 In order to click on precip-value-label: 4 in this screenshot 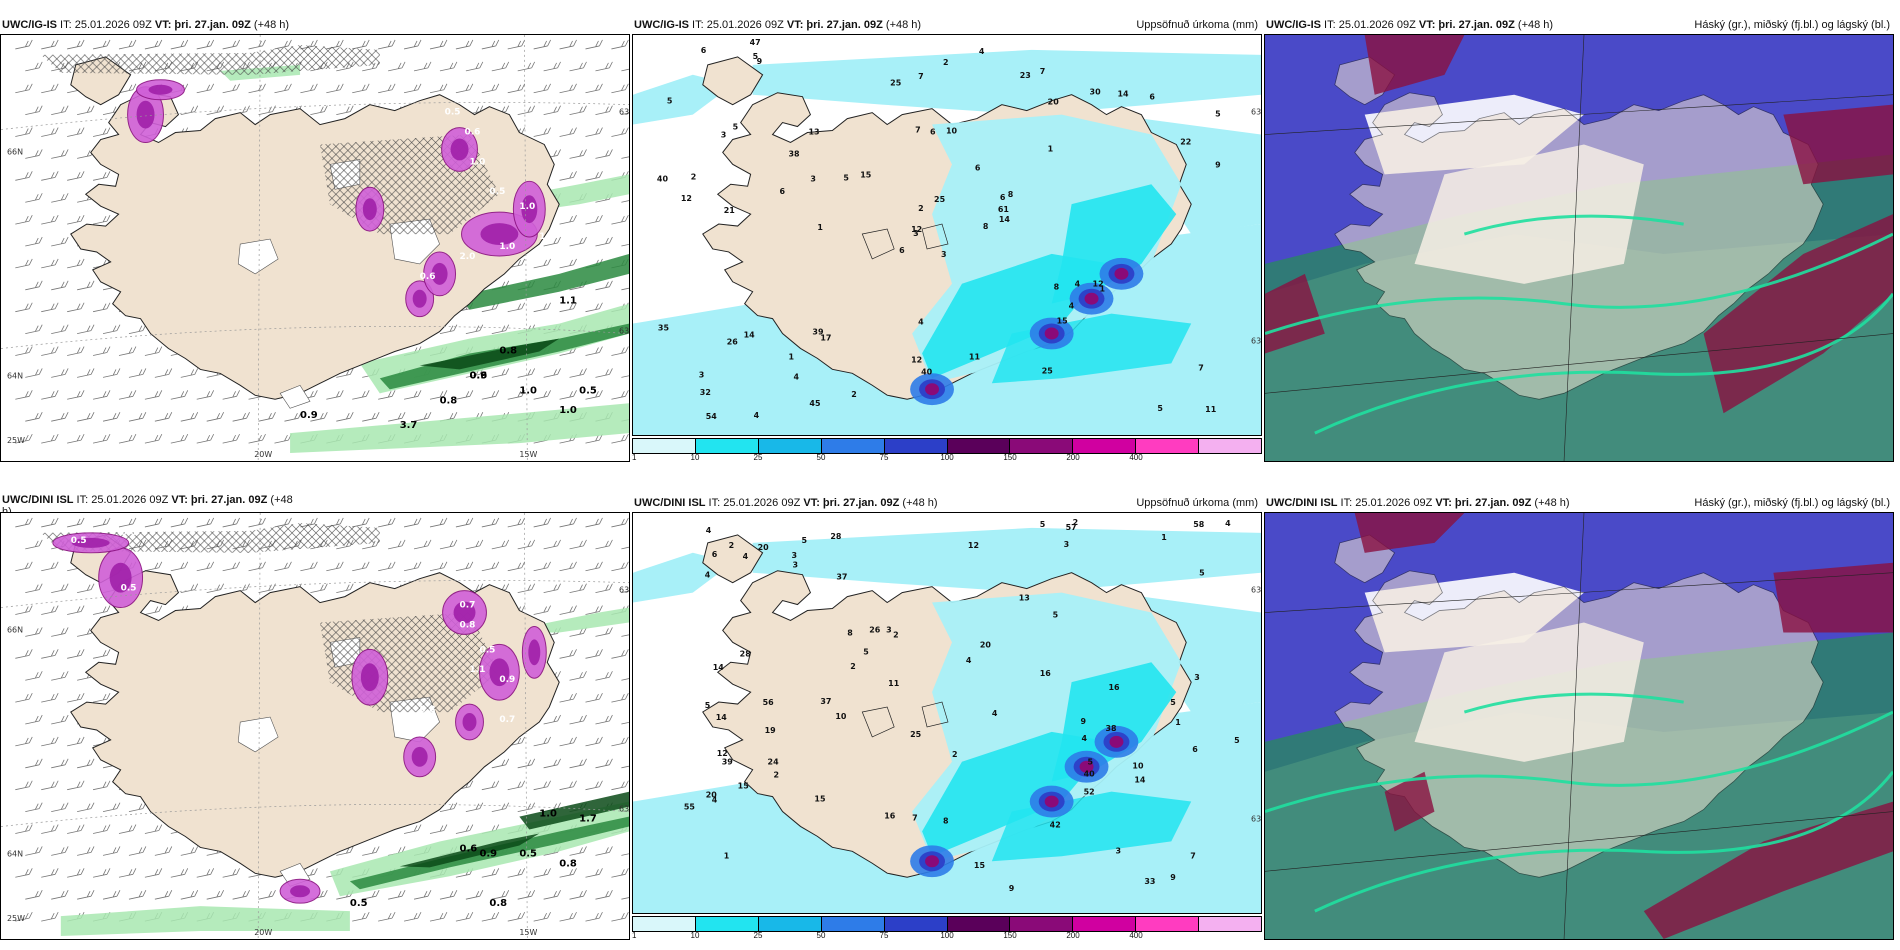, I will do `click(969, 660)`.